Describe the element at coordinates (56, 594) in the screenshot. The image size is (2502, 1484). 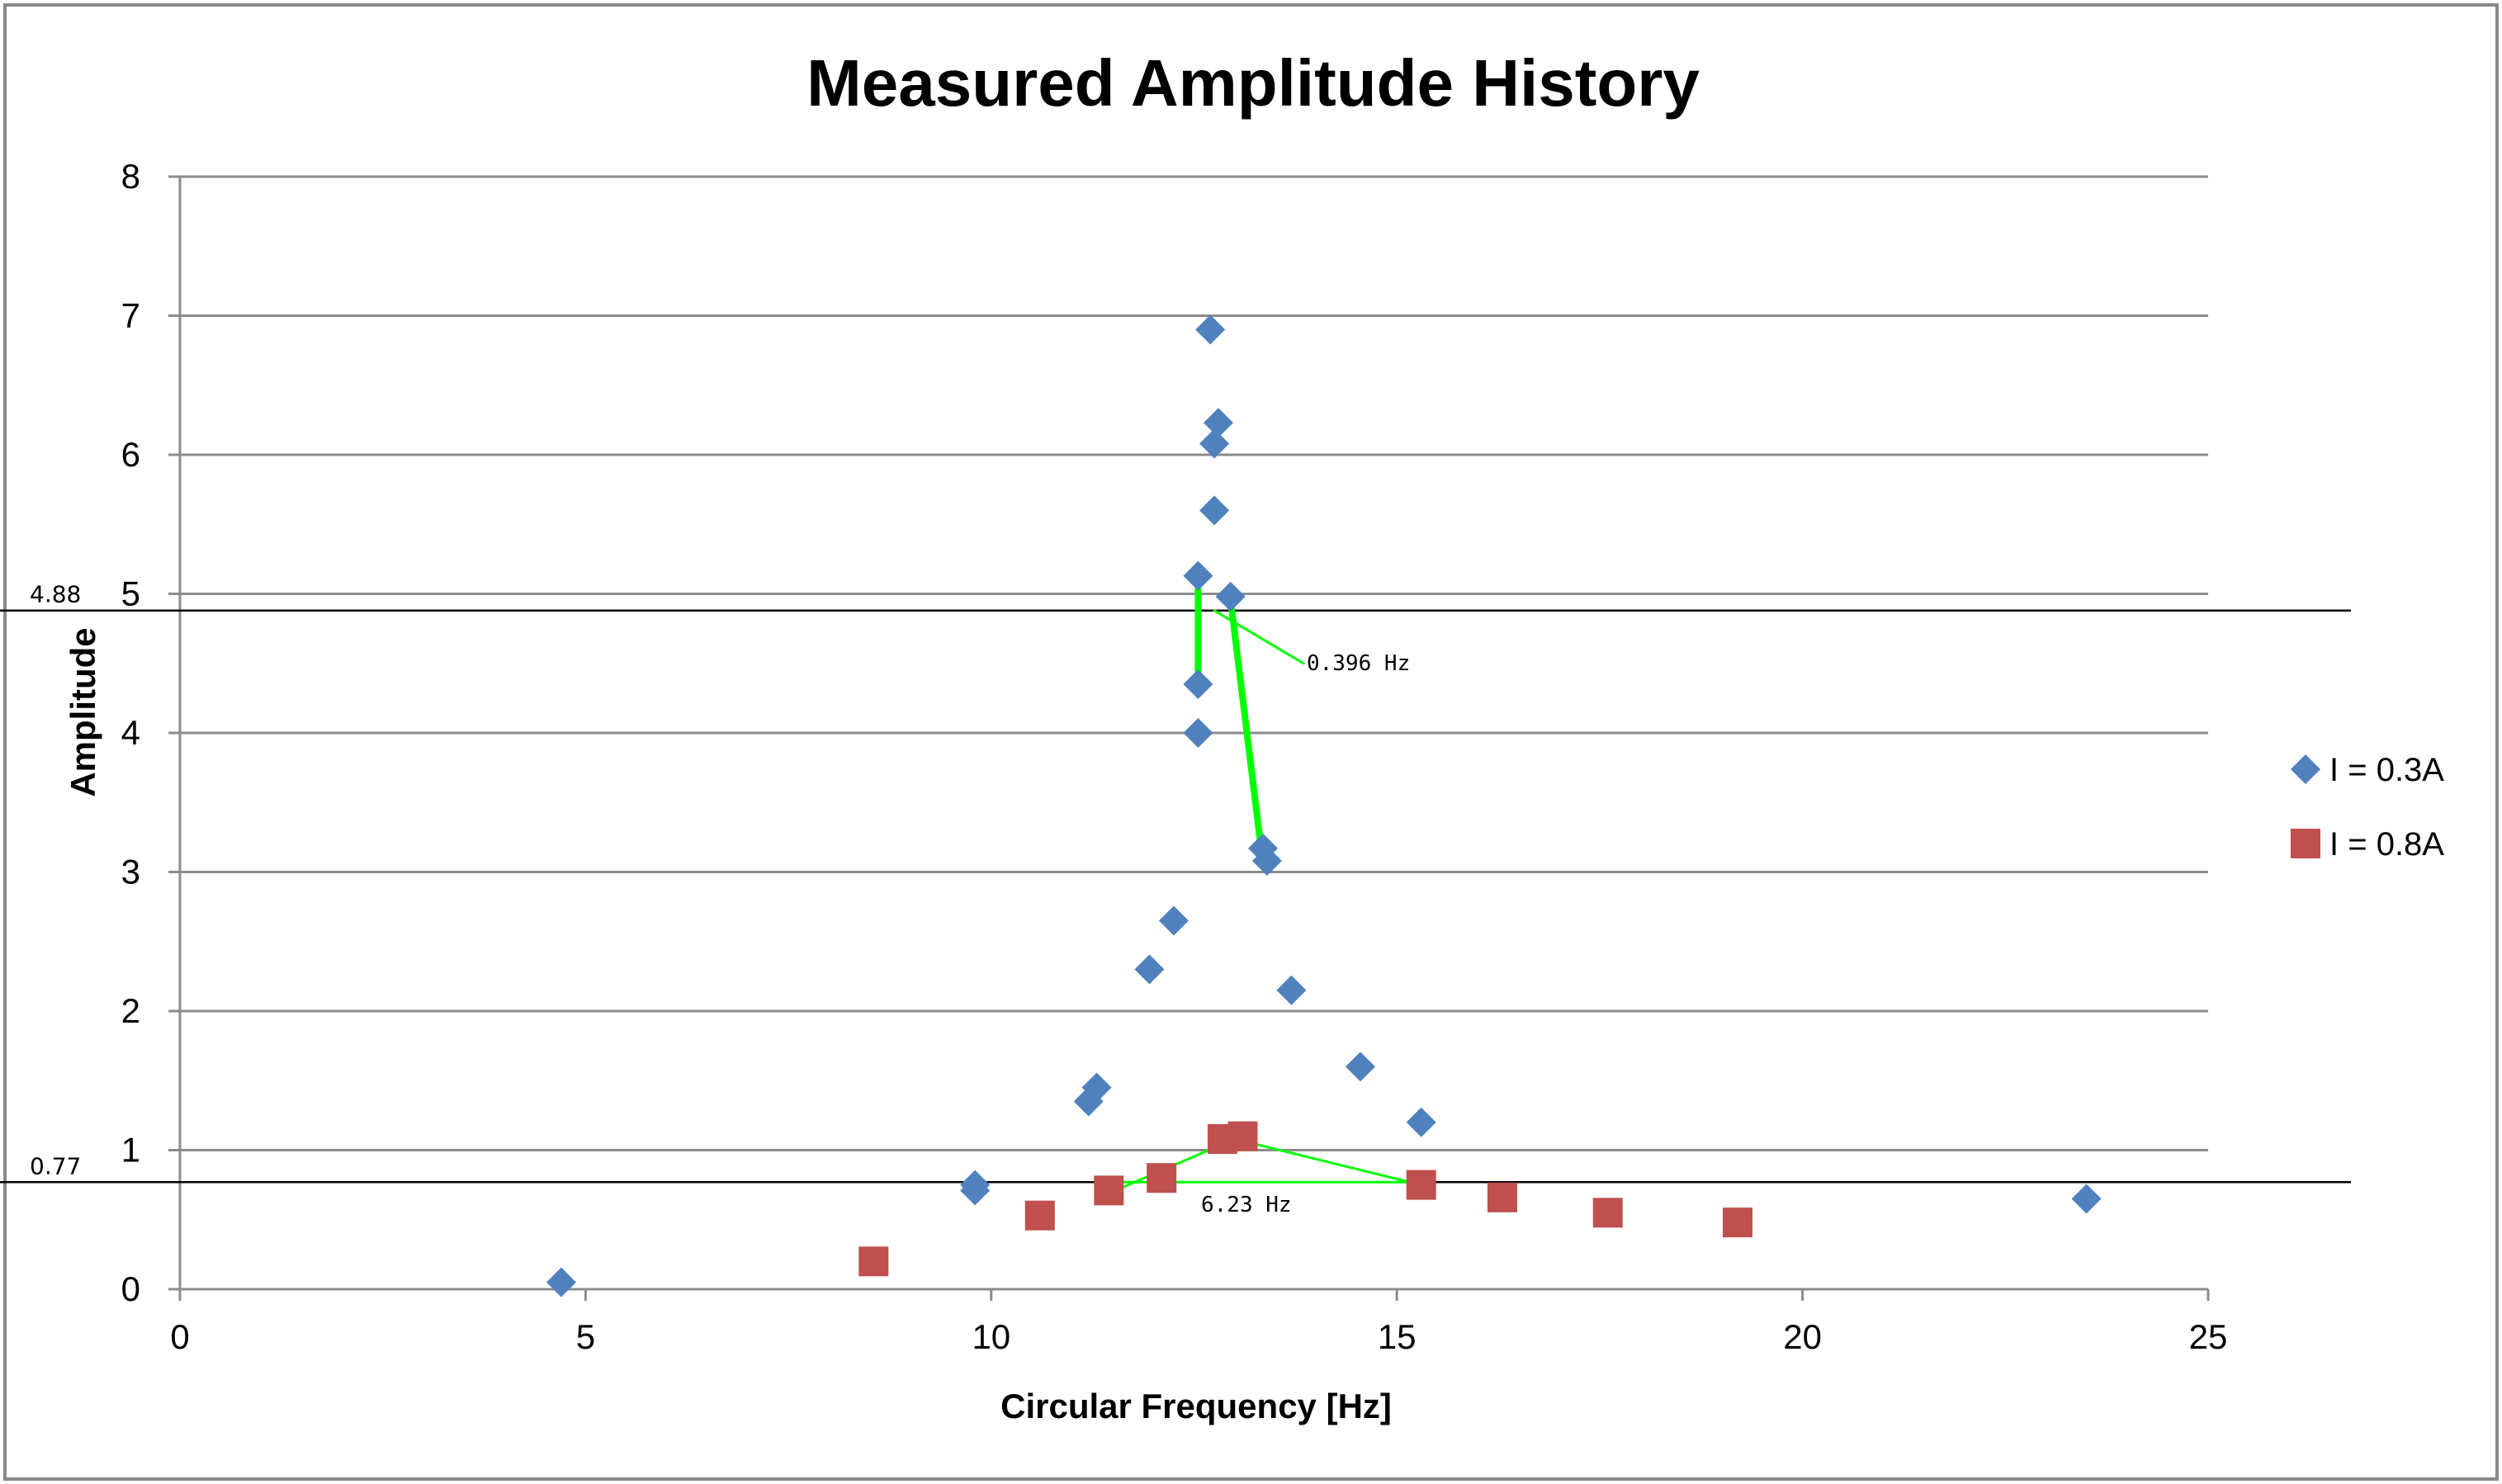
I see `reference-line-label: 4.88` at that location.